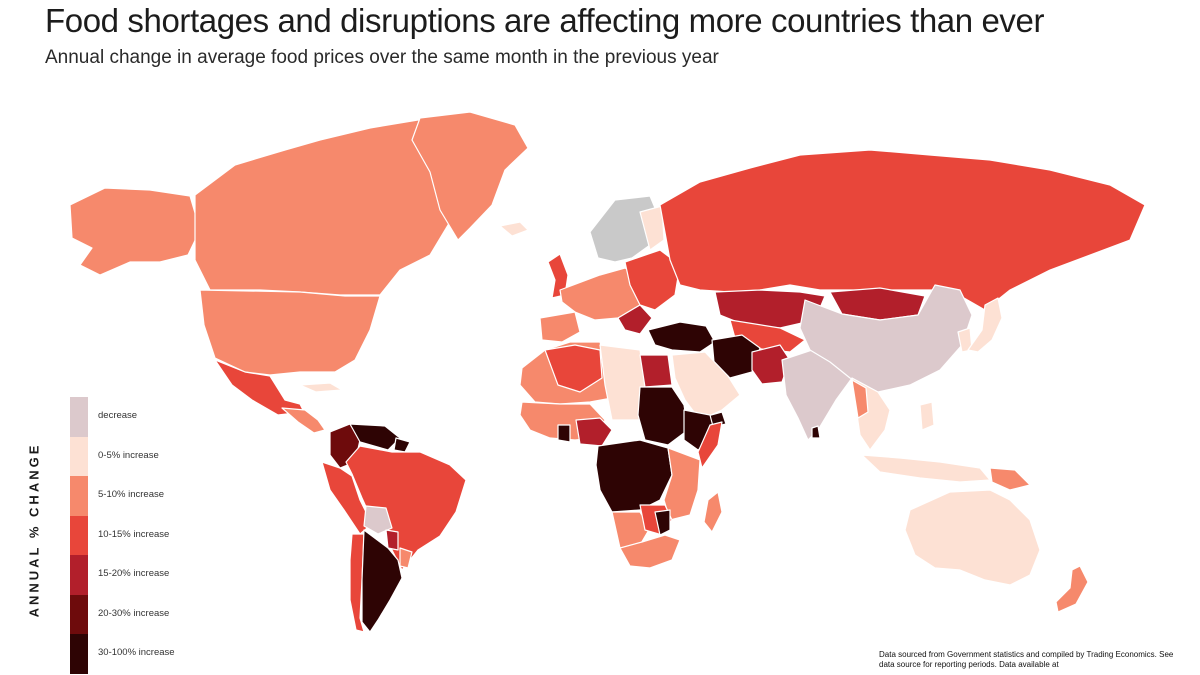  I want to click on legend-label: 5-10% increase, so click(131, 494).